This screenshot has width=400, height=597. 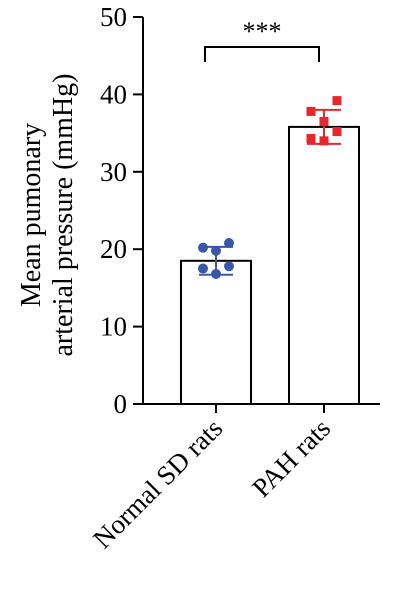 I want to click on significance-bracket-line, so click(x=262, y=54).